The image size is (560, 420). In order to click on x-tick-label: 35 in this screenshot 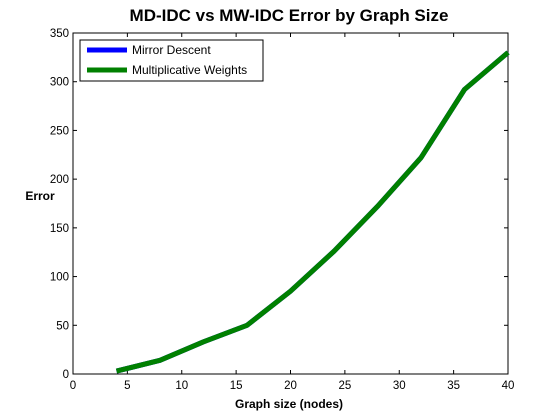, I will do `click(453, 386)`.